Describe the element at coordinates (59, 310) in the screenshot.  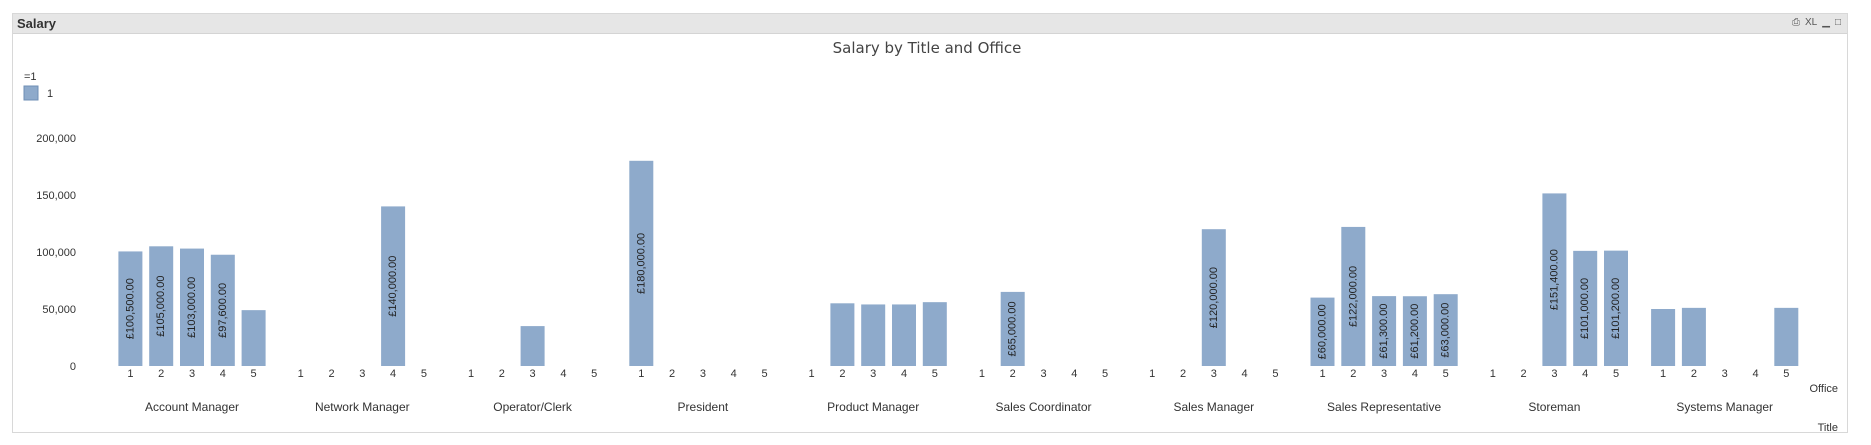
I see `y-tick-label: 50,000` at that location.